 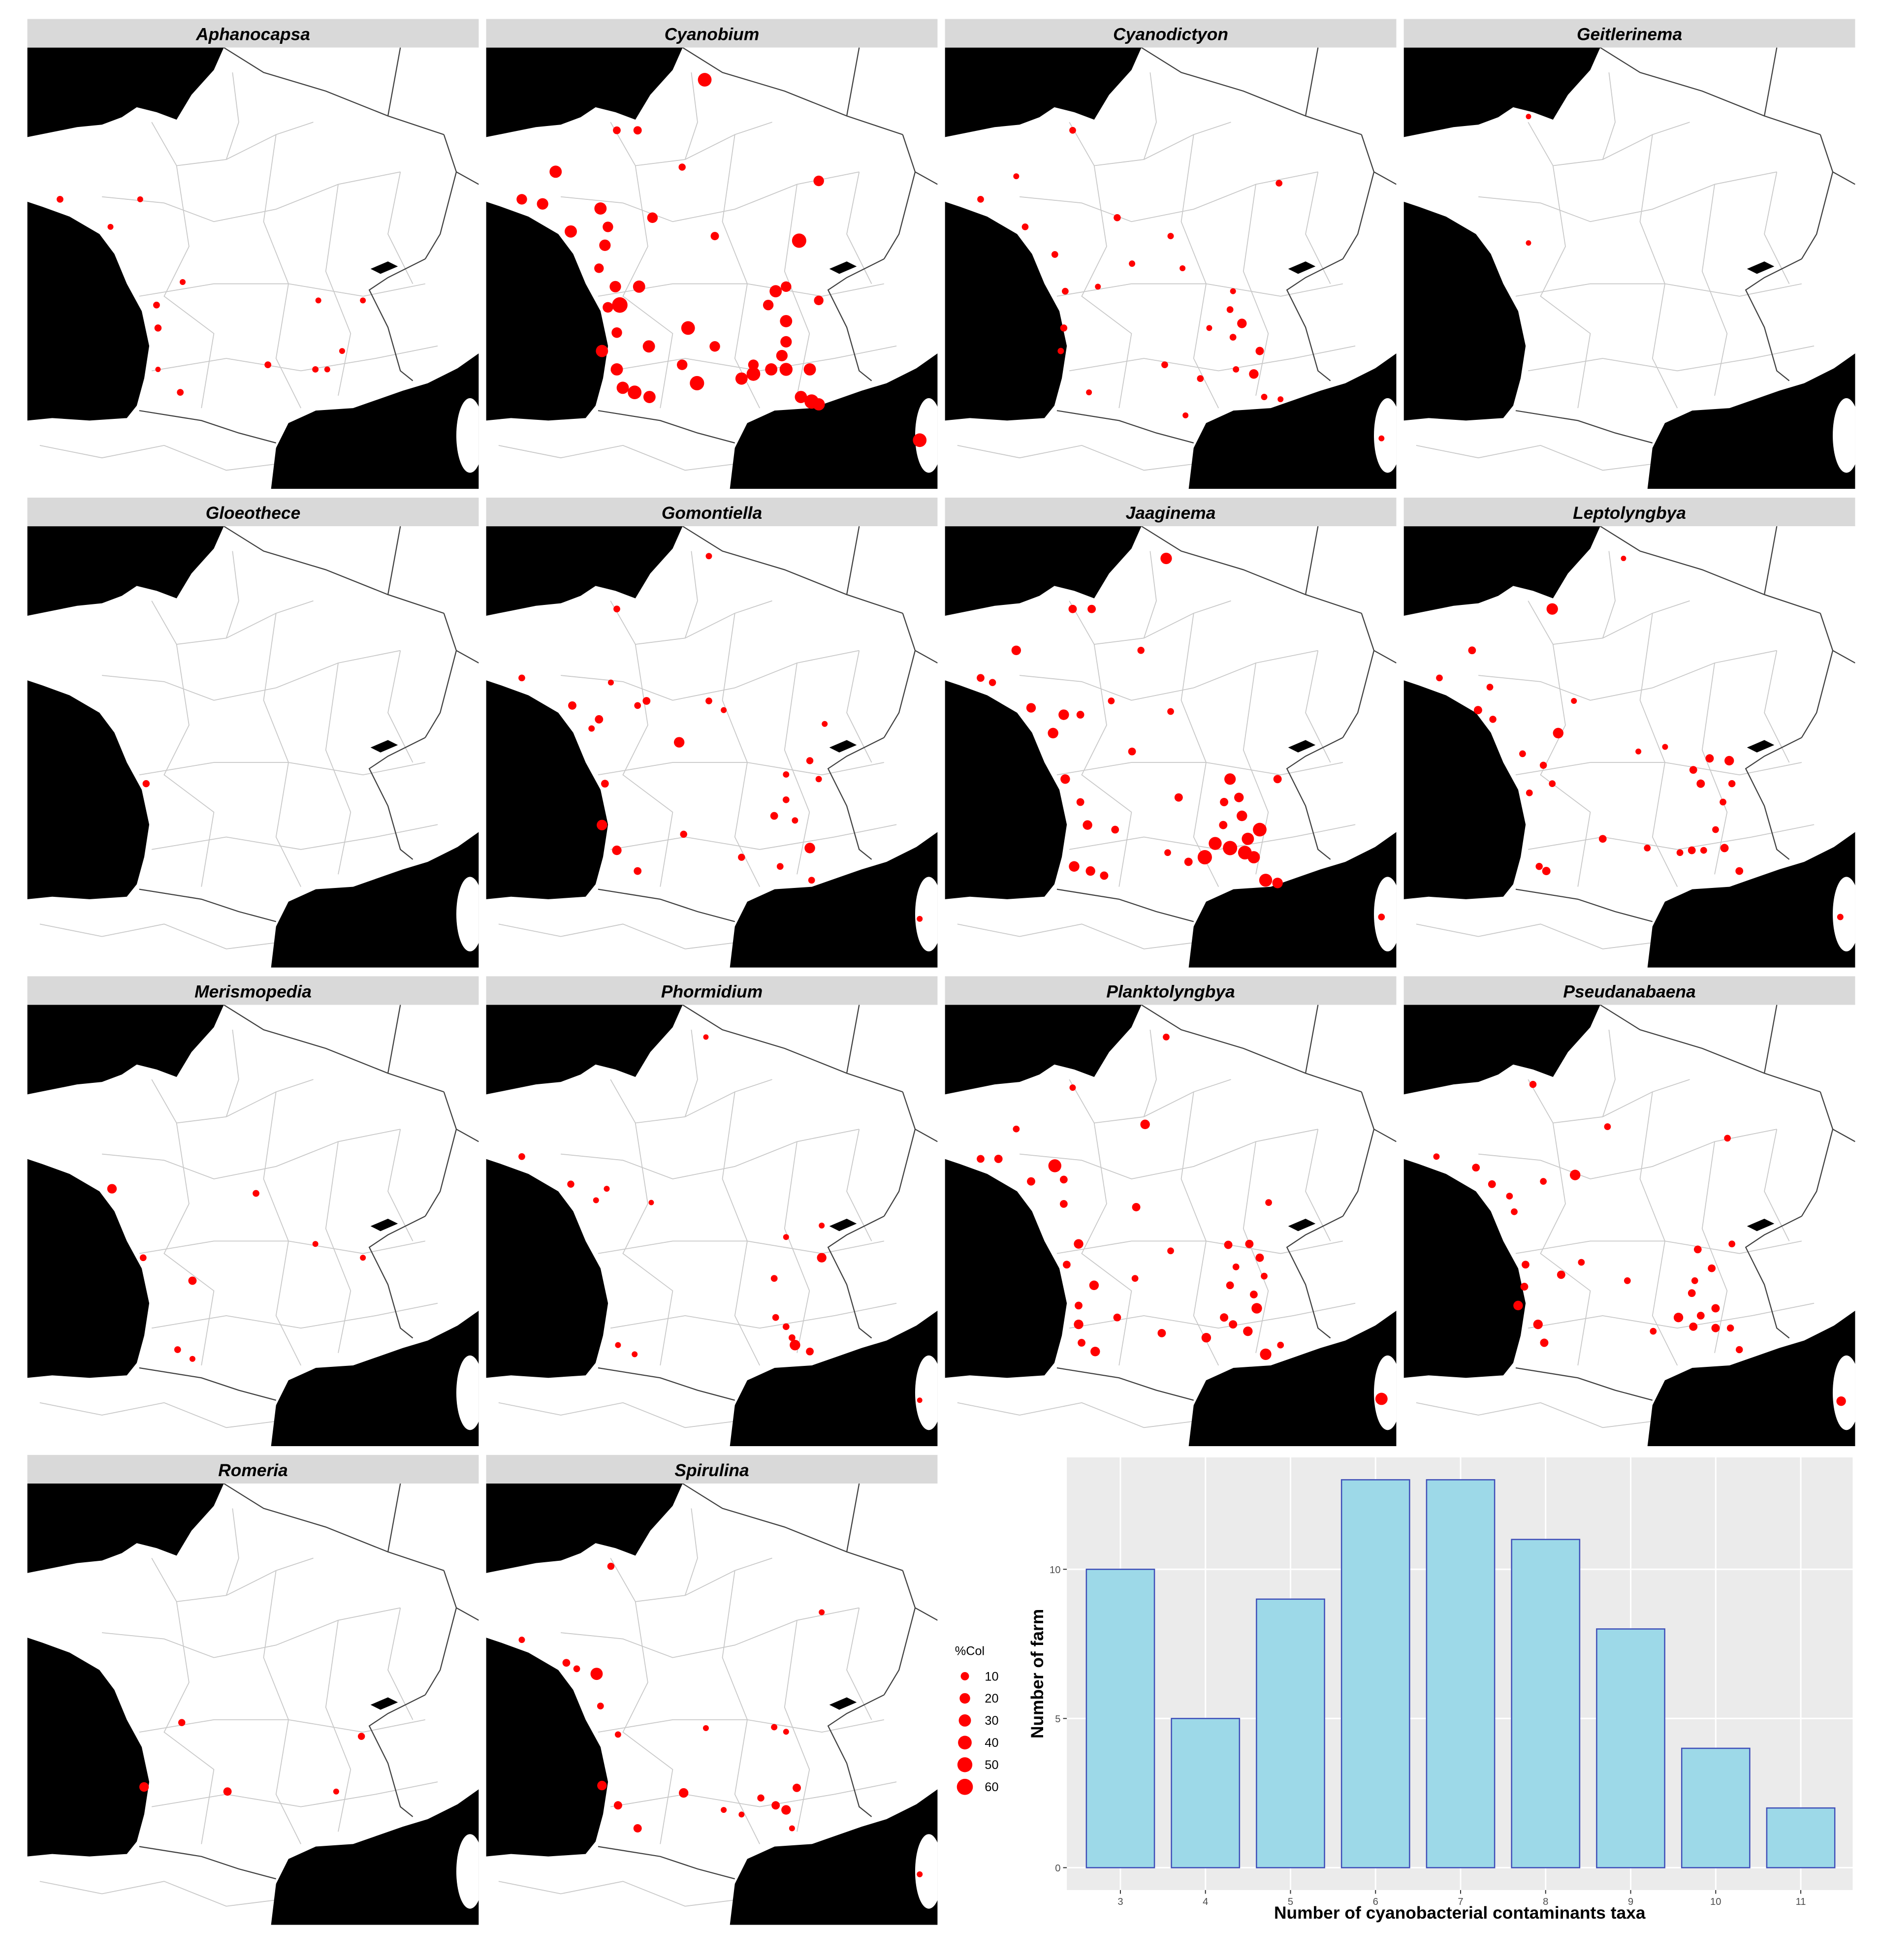 I want to click on legend-key, so click(x=964, y=1720).